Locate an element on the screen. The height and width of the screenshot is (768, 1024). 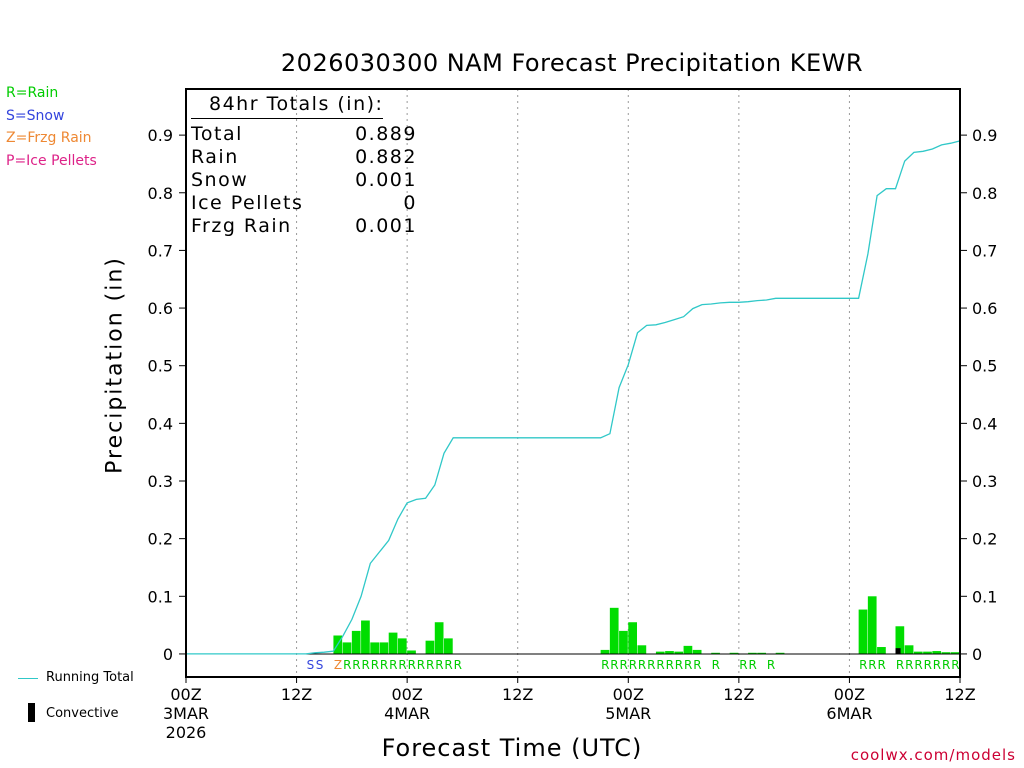
totals-value: 0.001 is located at coordinates (386, 180).